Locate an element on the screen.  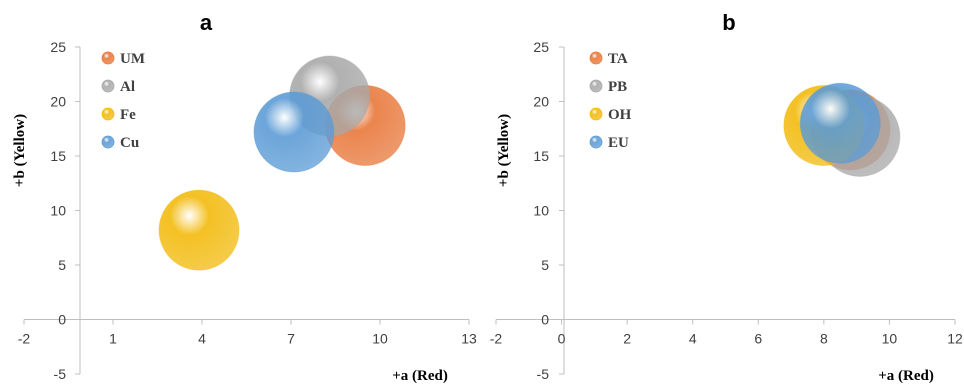
x-tick-label: 8 is located at coordinates (824, 339).